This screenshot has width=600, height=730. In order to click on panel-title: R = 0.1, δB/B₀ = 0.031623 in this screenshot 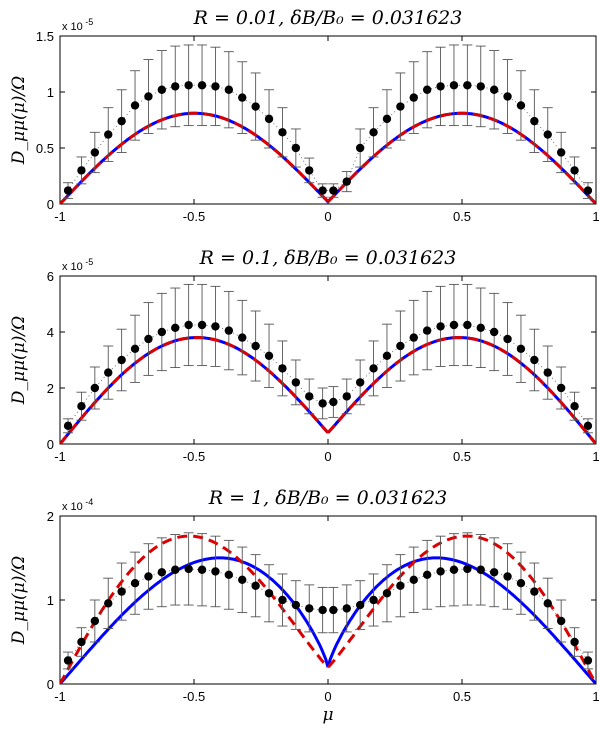, I will do `click(328, 258)`.